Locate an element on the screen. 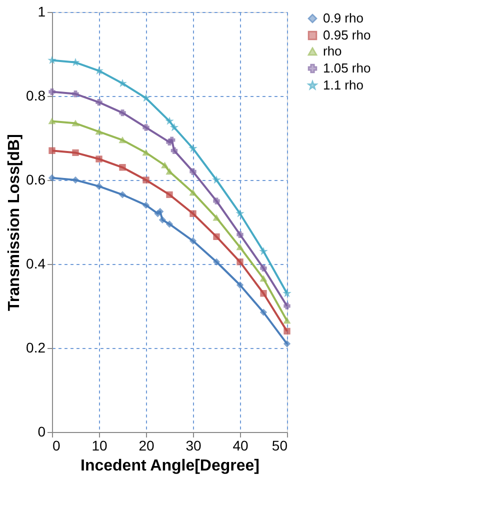 Image resolution: width=477 pixels, height=529 pixels. x-tick-label: 20 is located at coordinates (146, 446).